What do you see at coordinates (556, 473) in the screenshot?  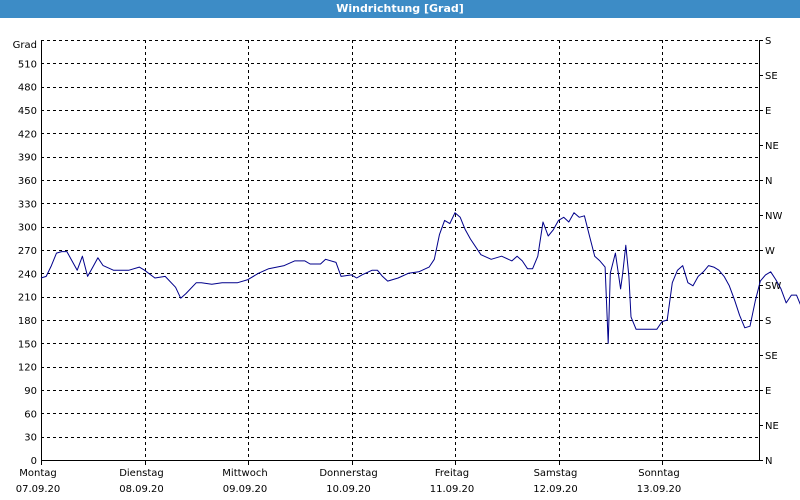 I see `x-day-label: Samstag` at bounding box center [556, 473].